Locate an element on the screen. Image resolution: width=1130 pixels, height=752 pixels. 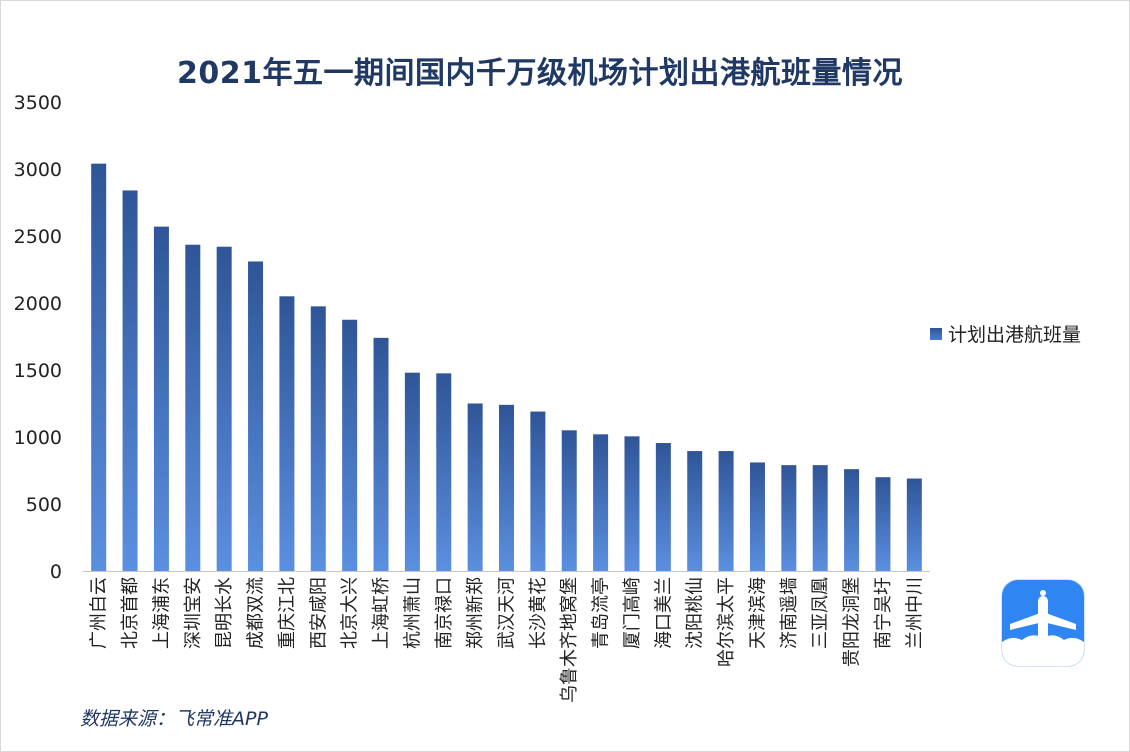
x-tick-label: 乌鲁木齐地窝堡 is located at coordinates (569, 640).